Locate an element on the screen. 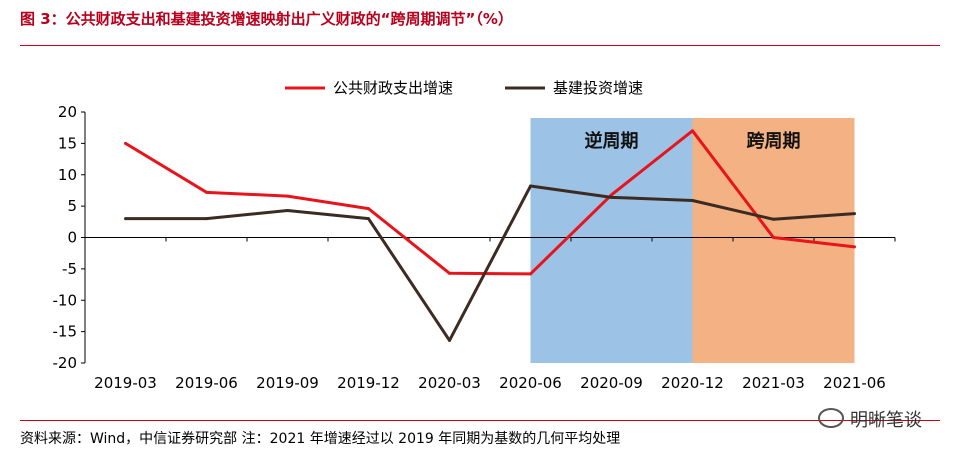 The height and width of the screenshot is (465, 964). chart-title: 图 3：公共财政支出和基建投资增速映射出广义财政的“跨周期调节”（%） is located at coordinates (266, 19).